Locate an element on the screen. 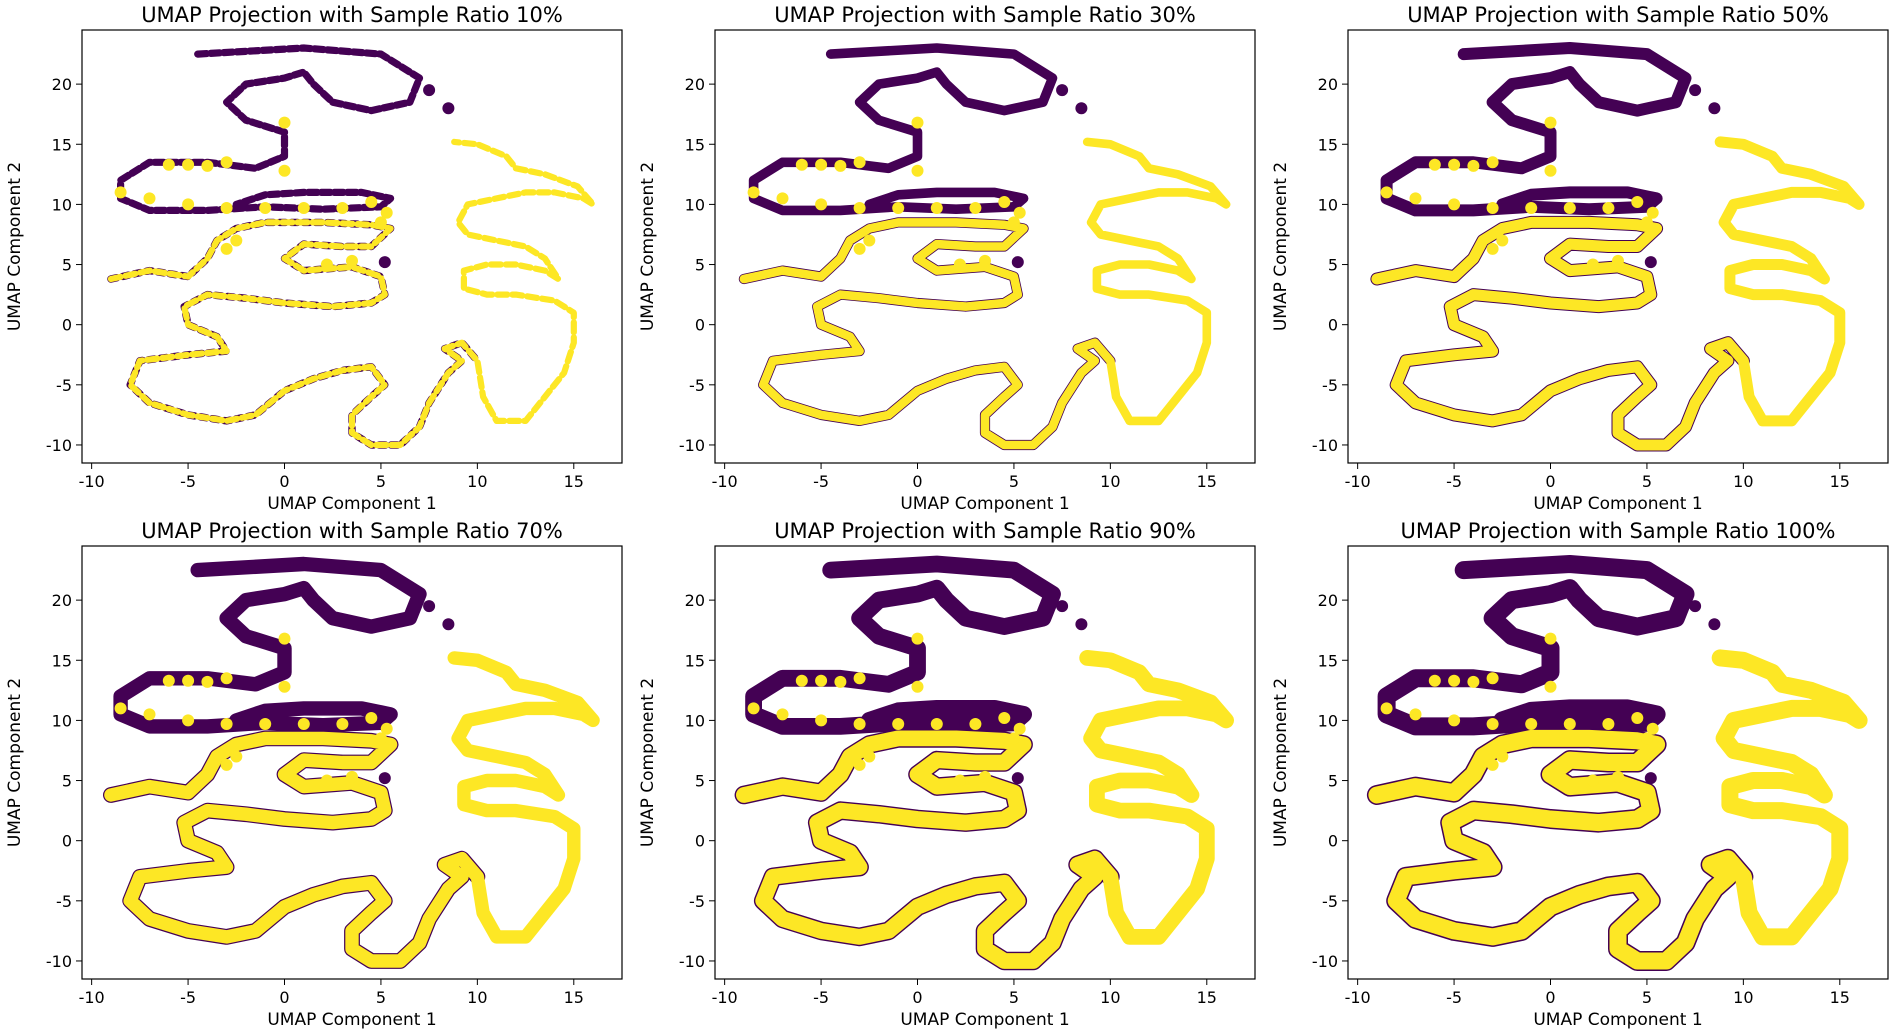  x-tick-label: 10 is located at coordinates (1743, 997).